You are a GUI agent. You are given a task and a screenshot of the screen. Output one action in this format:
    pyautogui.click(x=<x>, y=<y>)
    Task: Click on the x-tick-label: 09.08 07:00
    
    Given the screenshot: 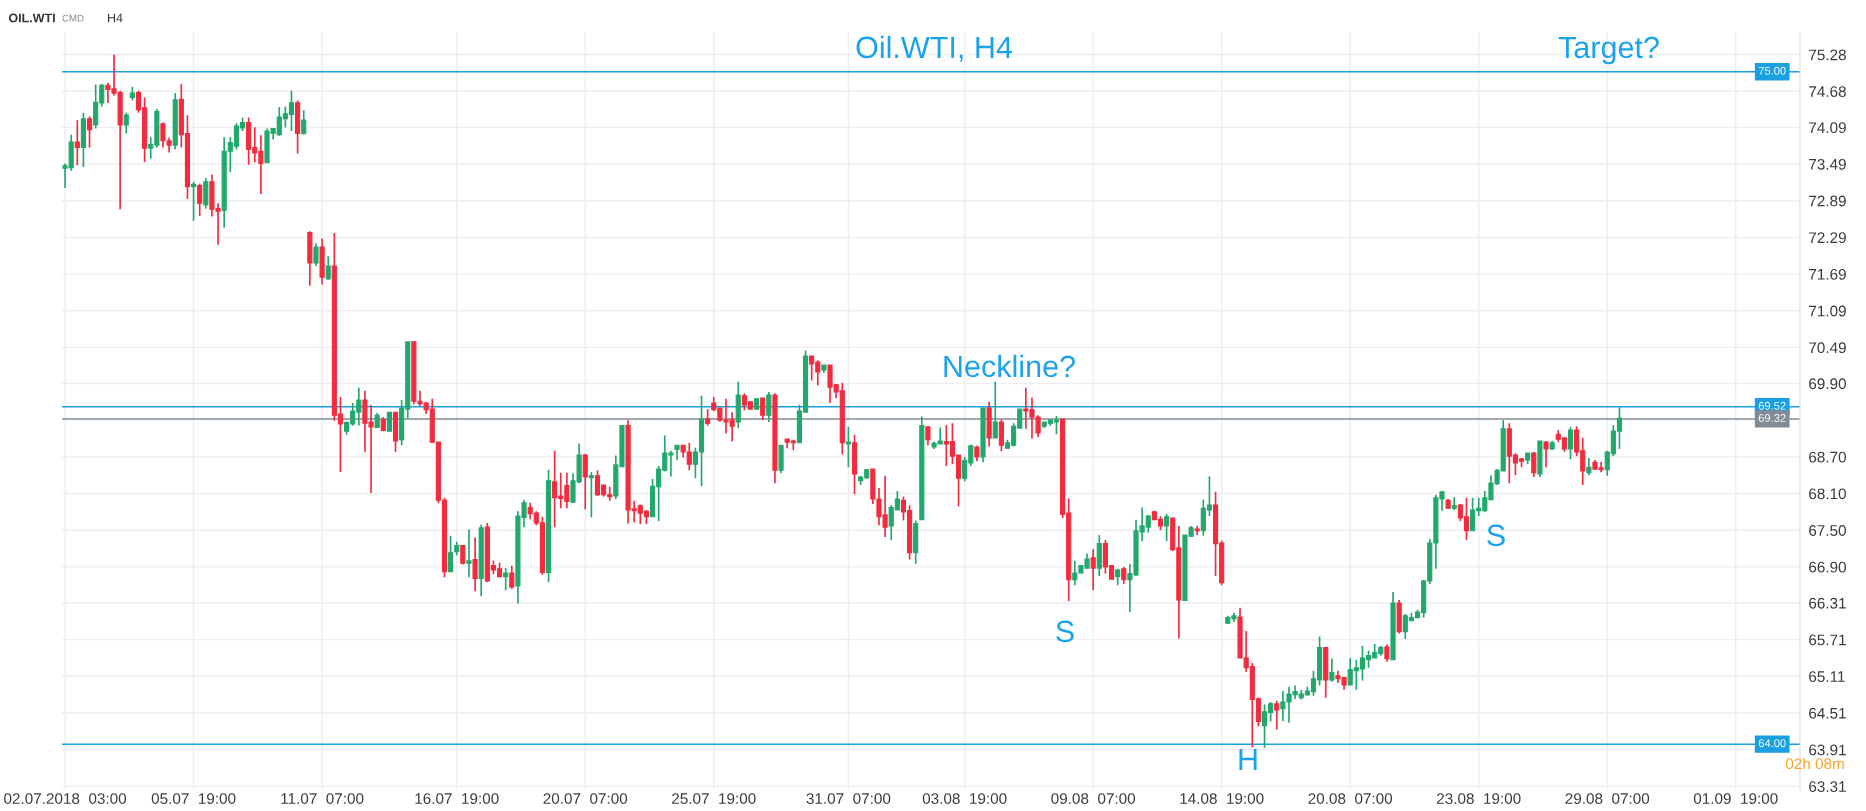 What is the action you would take?
    pyautogui.click(x=1093, y=798)
    